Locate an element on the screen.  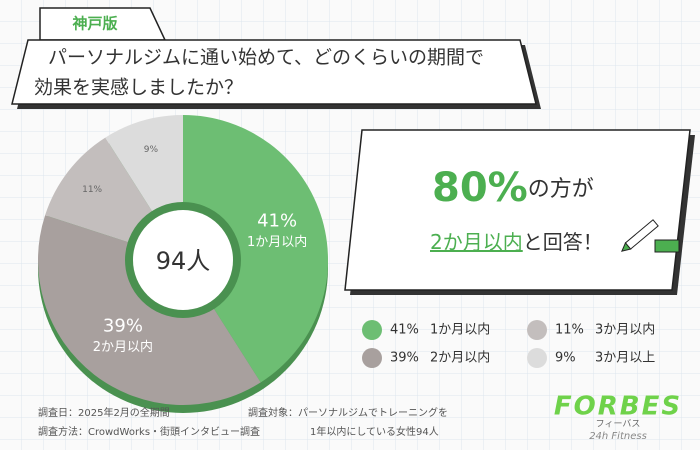
center-label: 94人 is located at coordinates (183, 261).